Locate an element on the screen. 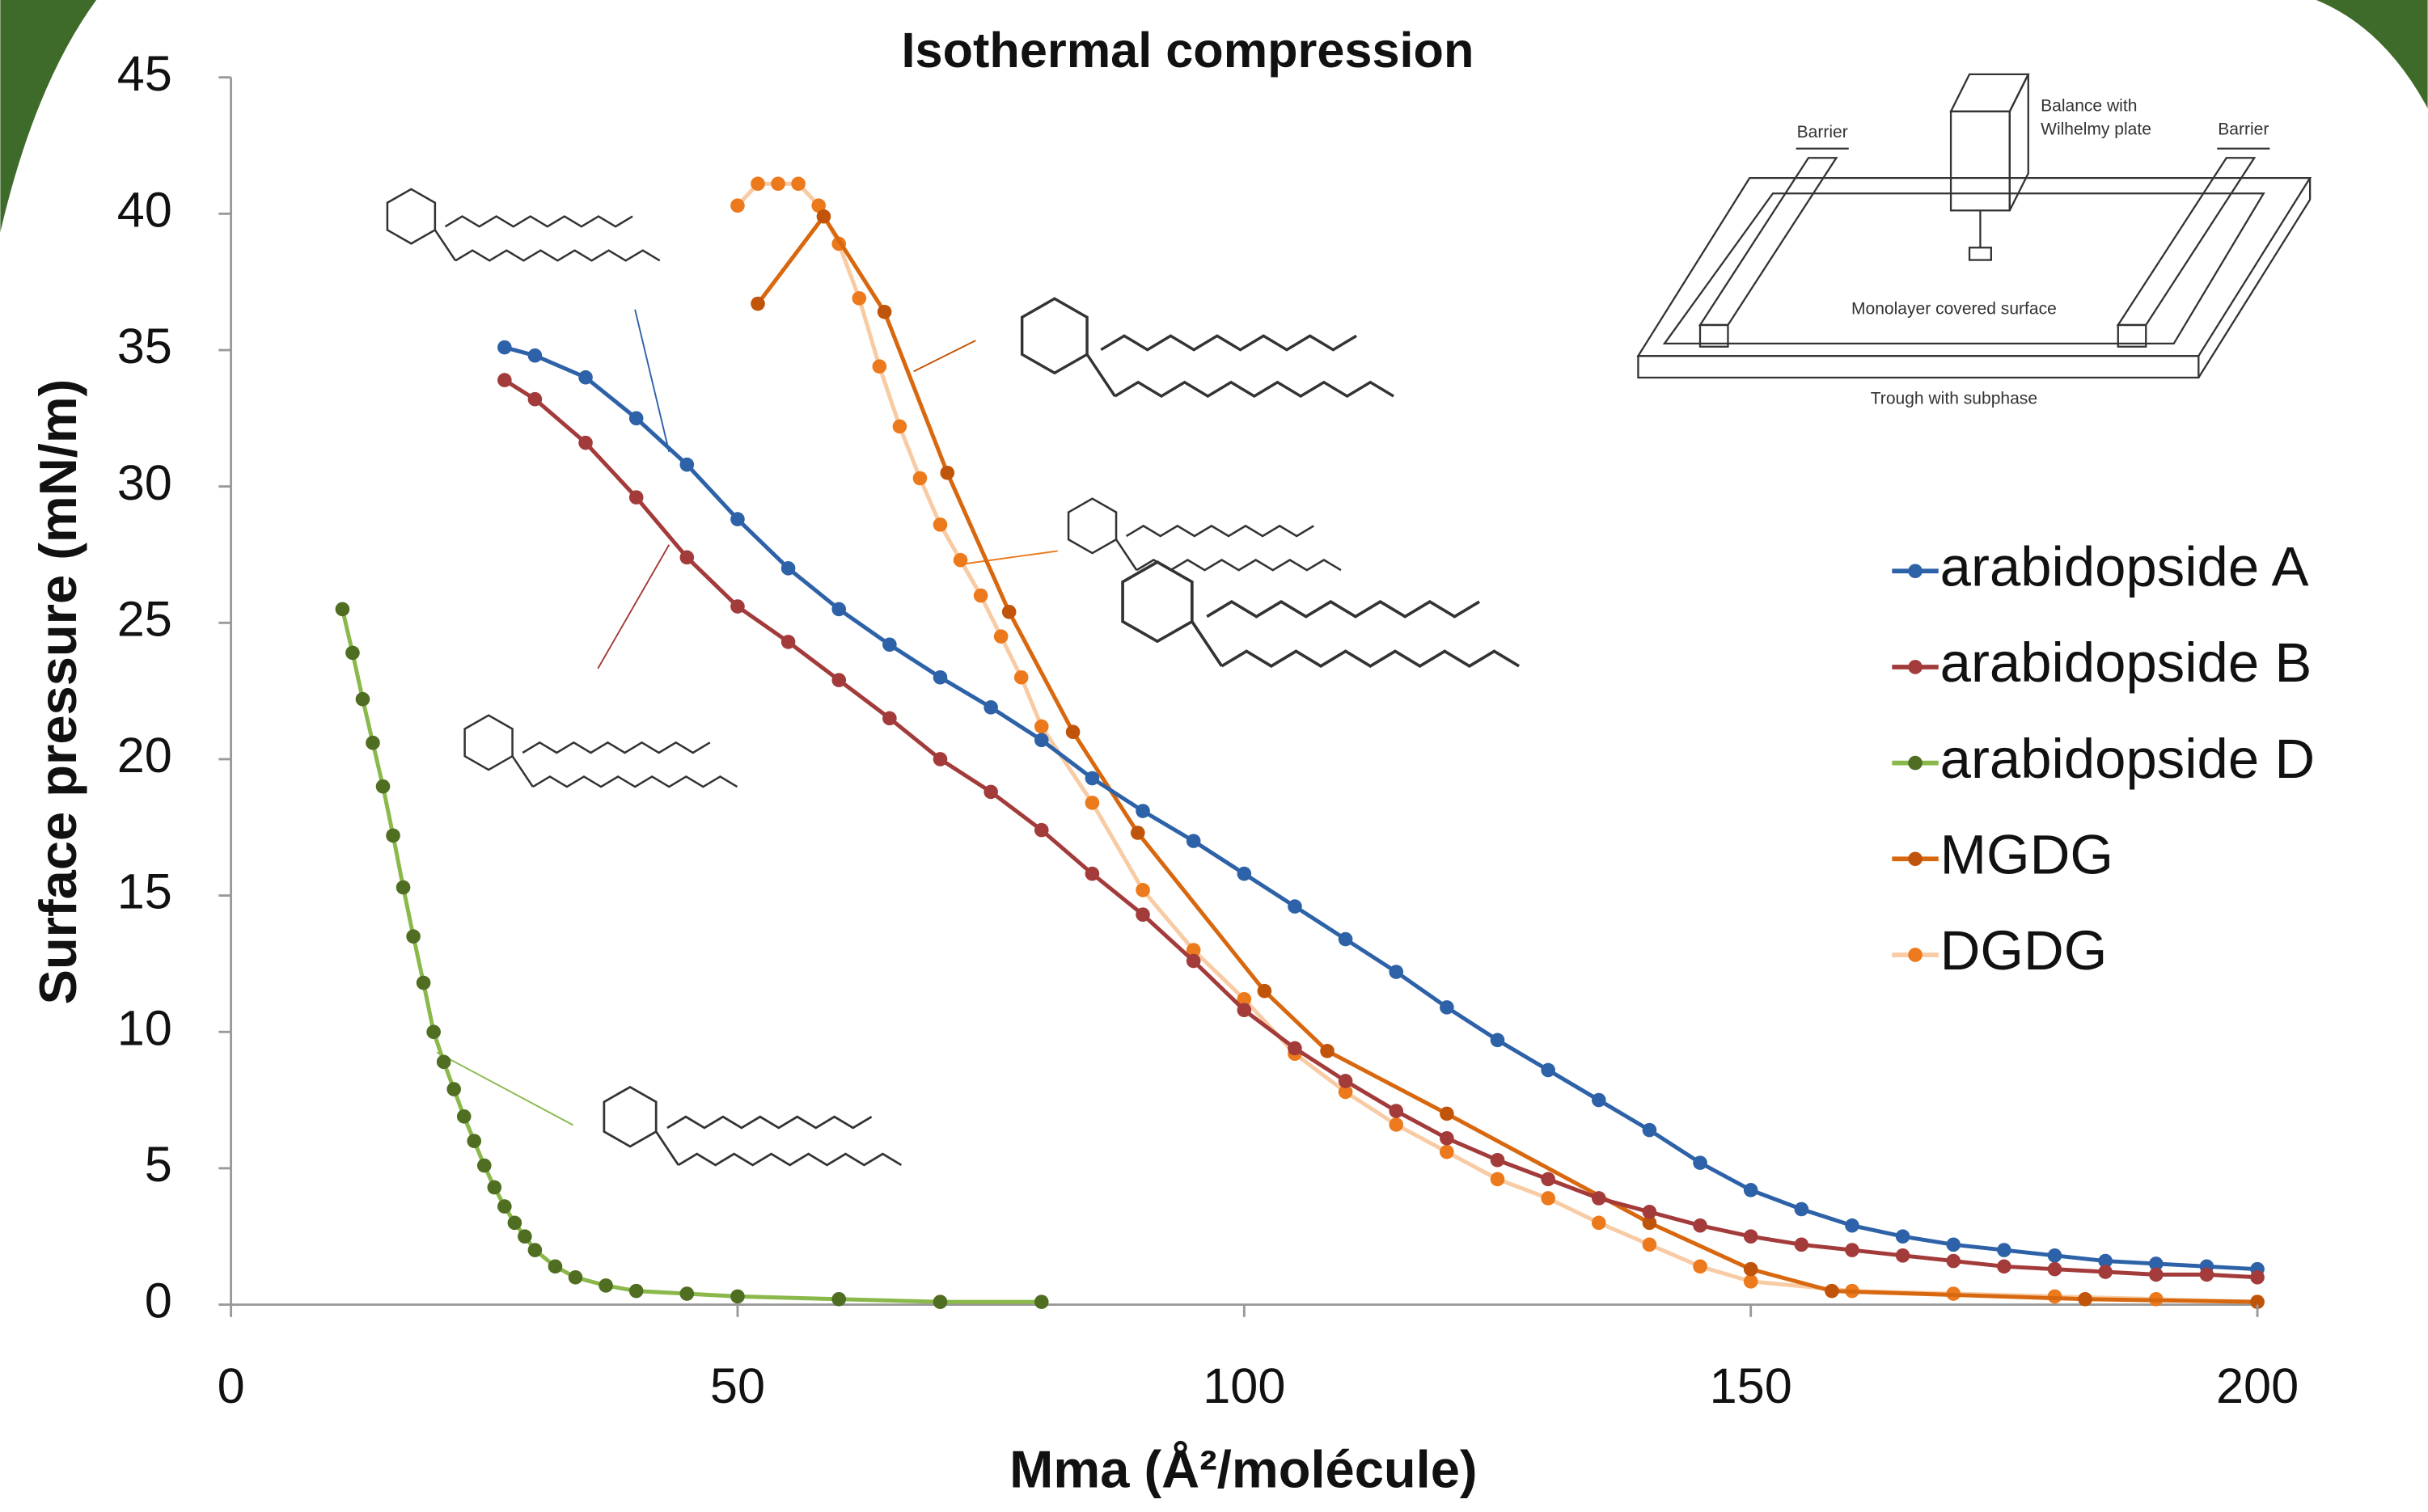 The height and width of the screenshot is (1512, 2428). y-tick-label: 0 is located at coordinates (159, 1300).